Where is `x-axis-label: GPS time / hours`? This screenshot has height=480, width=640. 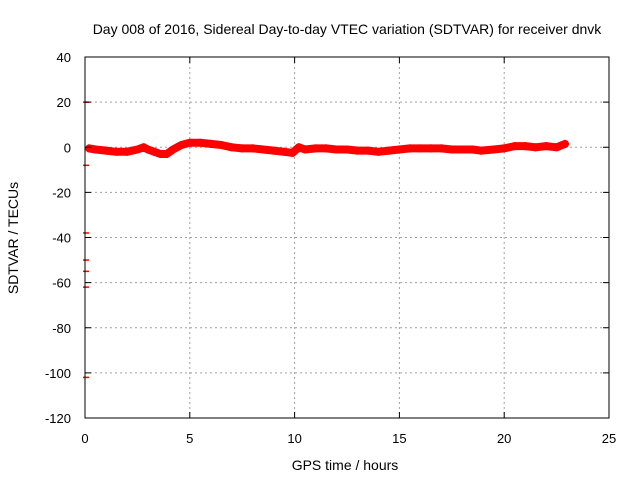 x-axis-label: GPS time / hours is located at coordinates (345, 465).